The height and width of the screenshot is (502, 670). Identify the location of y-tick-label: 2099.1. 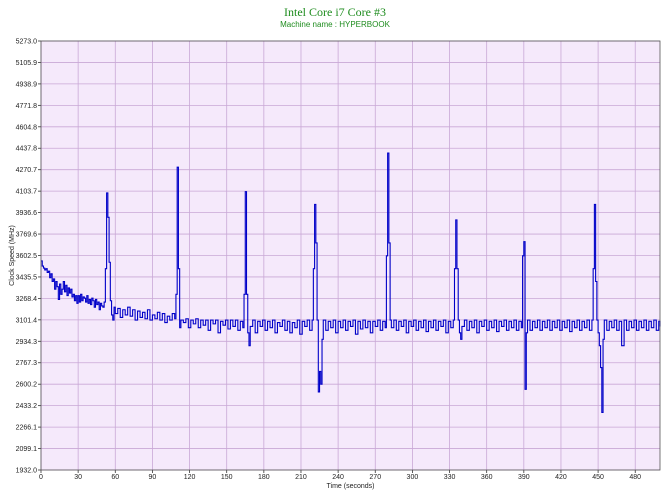
(27, 449).